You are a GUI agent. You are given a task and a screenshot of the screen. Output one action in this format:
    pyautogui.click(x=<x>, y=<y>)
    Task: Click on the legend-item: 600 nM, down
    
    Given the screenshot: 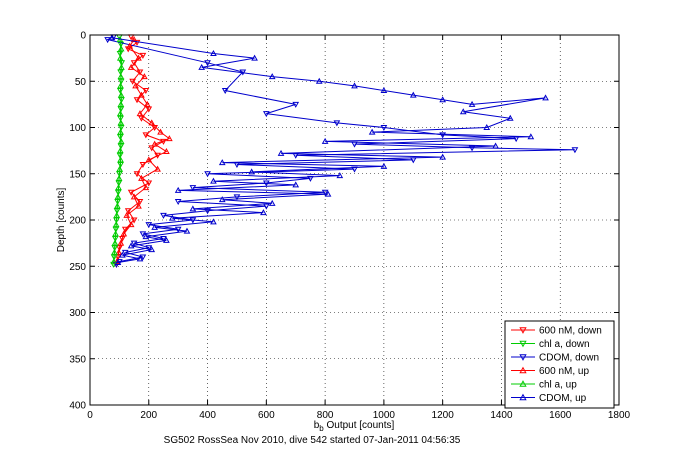 What is the action you would take?
    pyautogui.click(x=556, y=331)
    